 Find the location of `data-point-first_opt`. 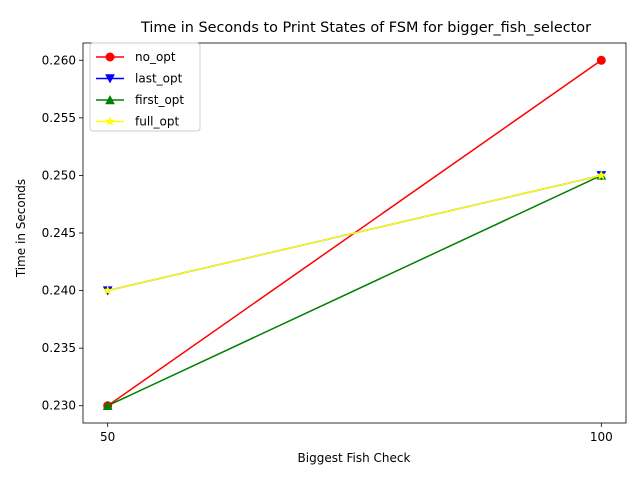

data-point-first_opt is located at coordinates (107, 405).